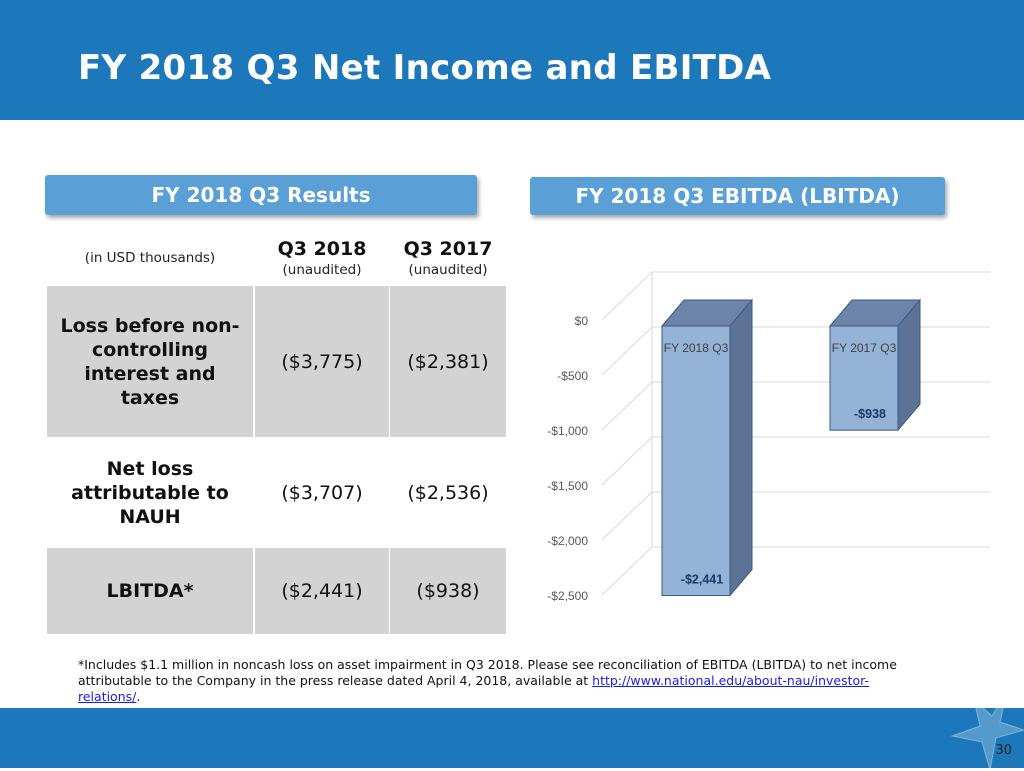 The height and width of the screenshot is (771, 1024). Describe the element at coordinates (425, 68) in the screenshot. I see `page-title: FY 2018 Q3 Net Income and EBITDA` at that location.